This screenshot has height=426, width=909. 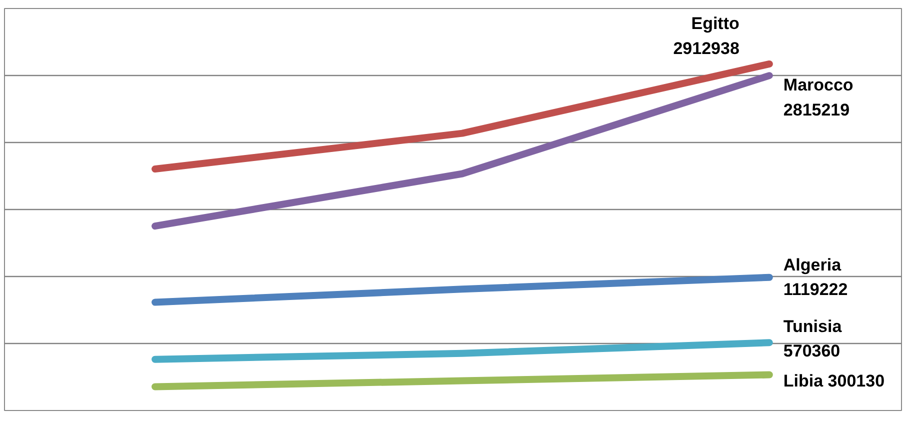 I want to click on text: Libia 300130, so click(x=834, y=380).